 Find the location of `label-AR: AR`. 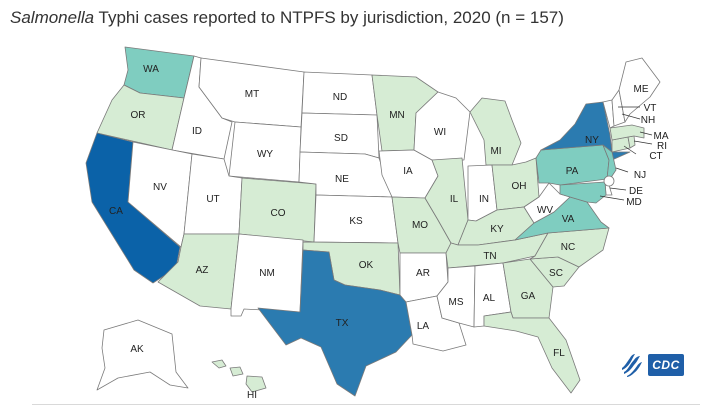

label-AR: AR is located at coordinates (423, 273).